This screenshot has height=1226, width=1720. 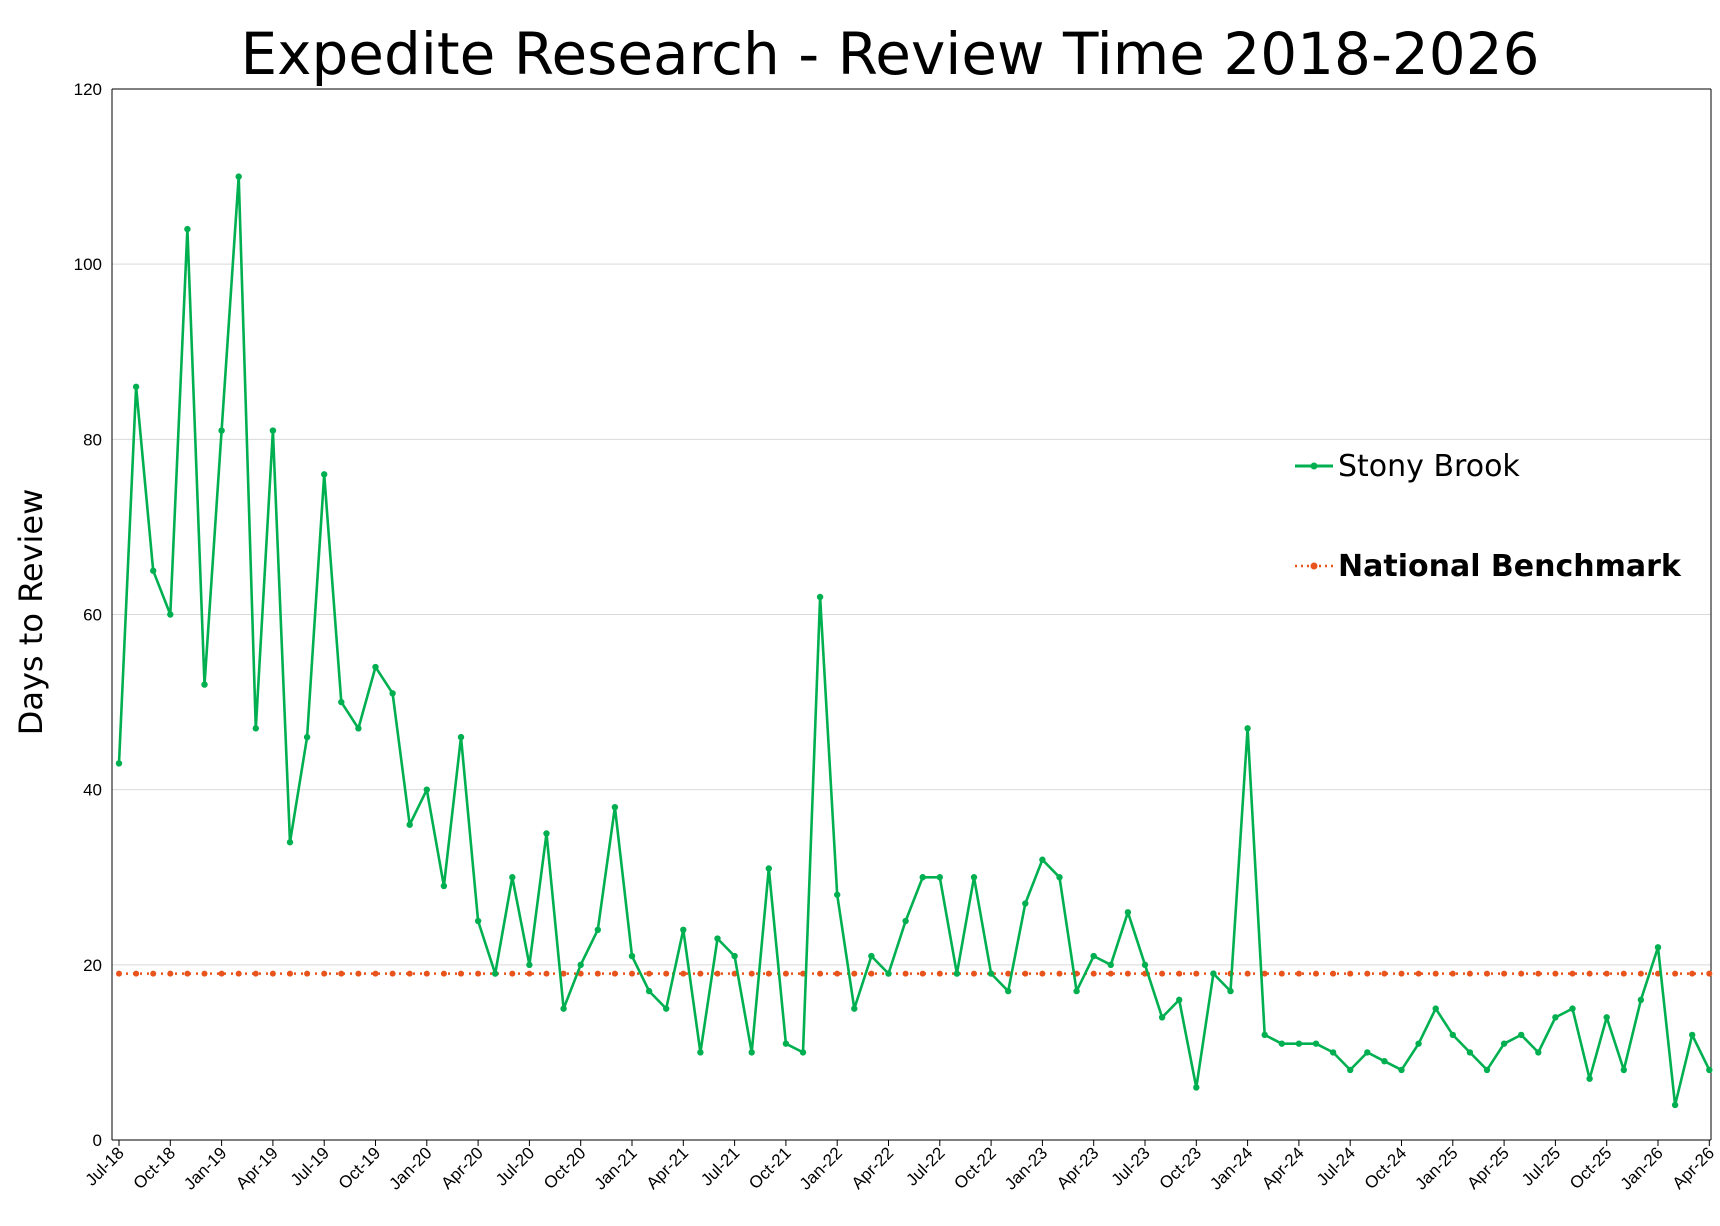 I want to click on x-tick-label: Jan-23, so click(x=1026, y=1168).